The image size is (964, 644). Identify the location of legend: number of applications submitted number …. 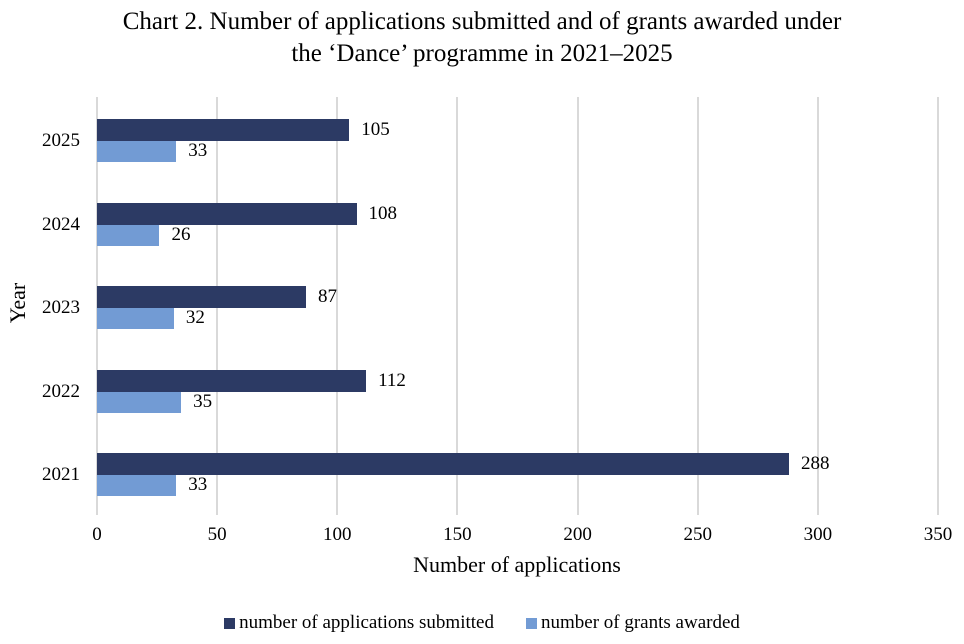
(482, 623).